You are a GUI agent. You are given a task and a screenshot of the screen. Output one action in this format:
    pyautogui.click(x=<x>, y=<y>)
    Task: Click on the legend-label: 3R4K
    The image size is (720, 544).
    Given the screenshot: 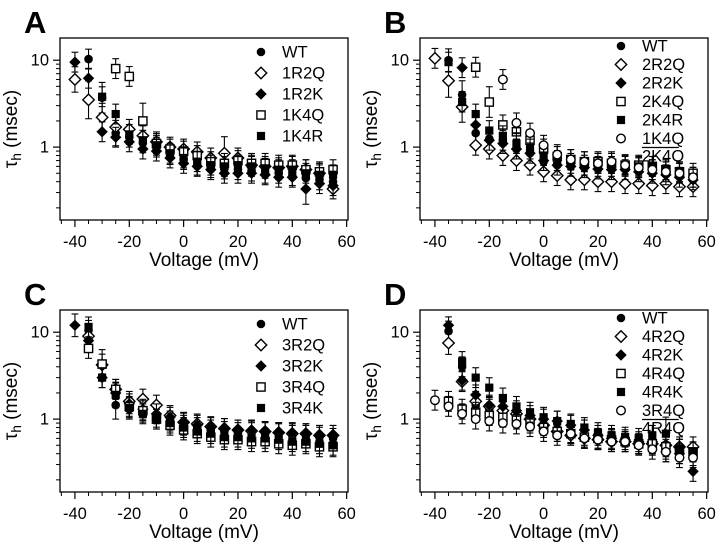 What is the action you would take?
    pyautogui.click(x=302, y=409)
    